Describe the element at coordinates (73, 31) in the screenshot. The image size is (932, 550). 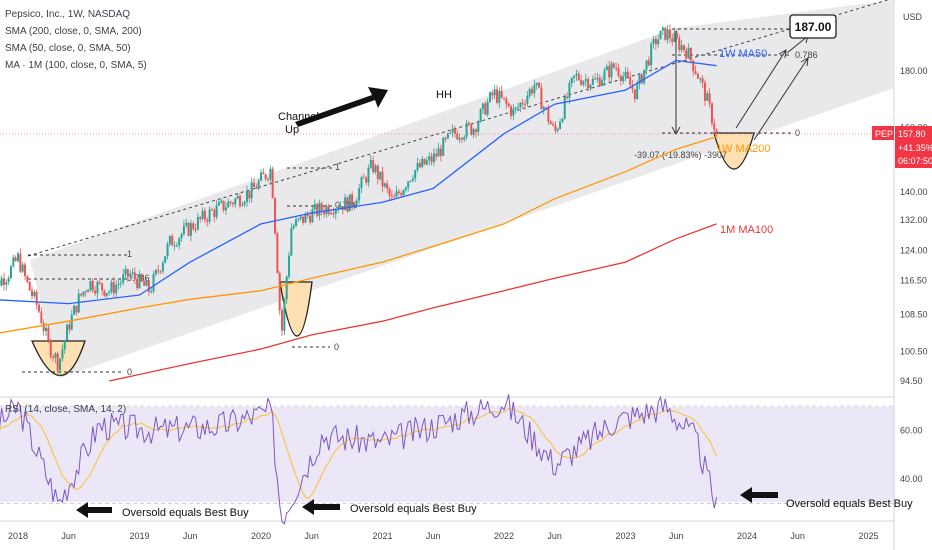
I see `legend-sma200: SMA (200, close, 0, SMA, 200)` at that location.